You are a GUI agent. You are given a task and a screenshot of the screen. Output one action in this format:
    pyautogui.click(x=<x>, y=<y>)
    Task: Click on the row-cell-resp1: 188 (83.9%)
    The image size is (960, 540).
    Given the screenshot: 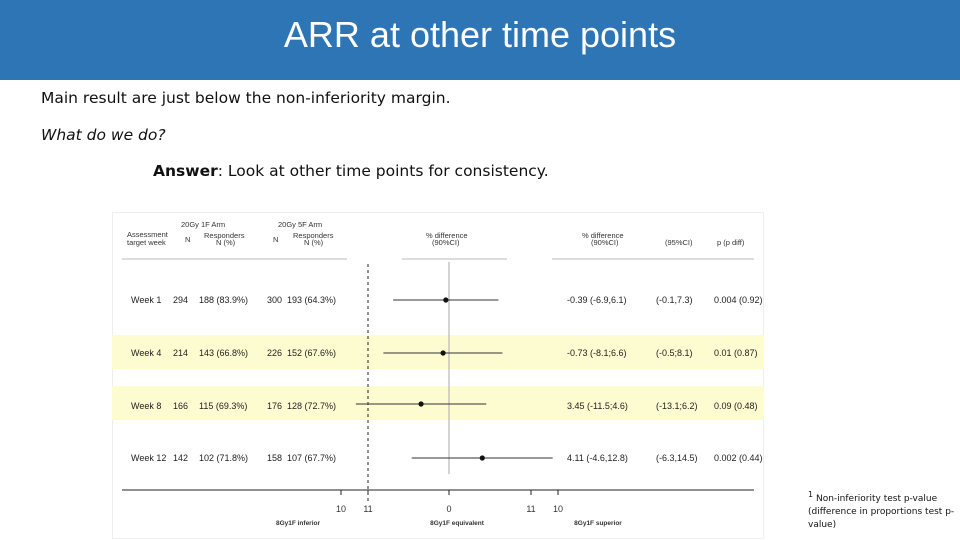 What is the action you would take?
    pyautogui.click(x=223, y=300)
    